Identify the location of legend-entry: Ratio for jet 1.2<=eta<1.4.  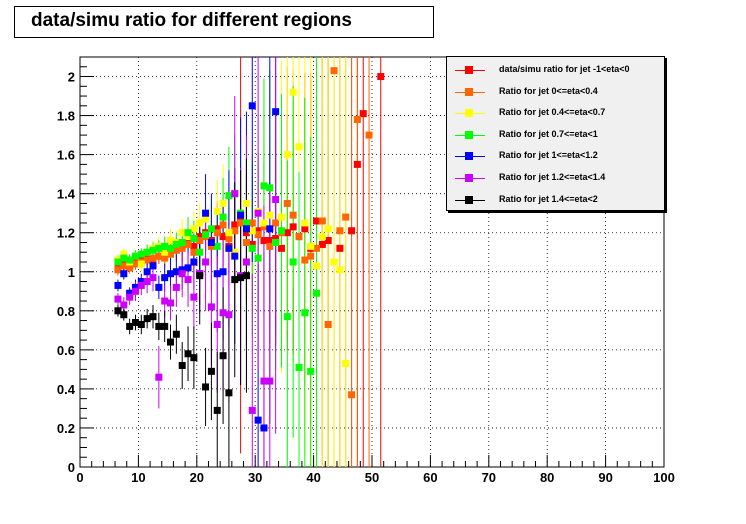
(555, 178).